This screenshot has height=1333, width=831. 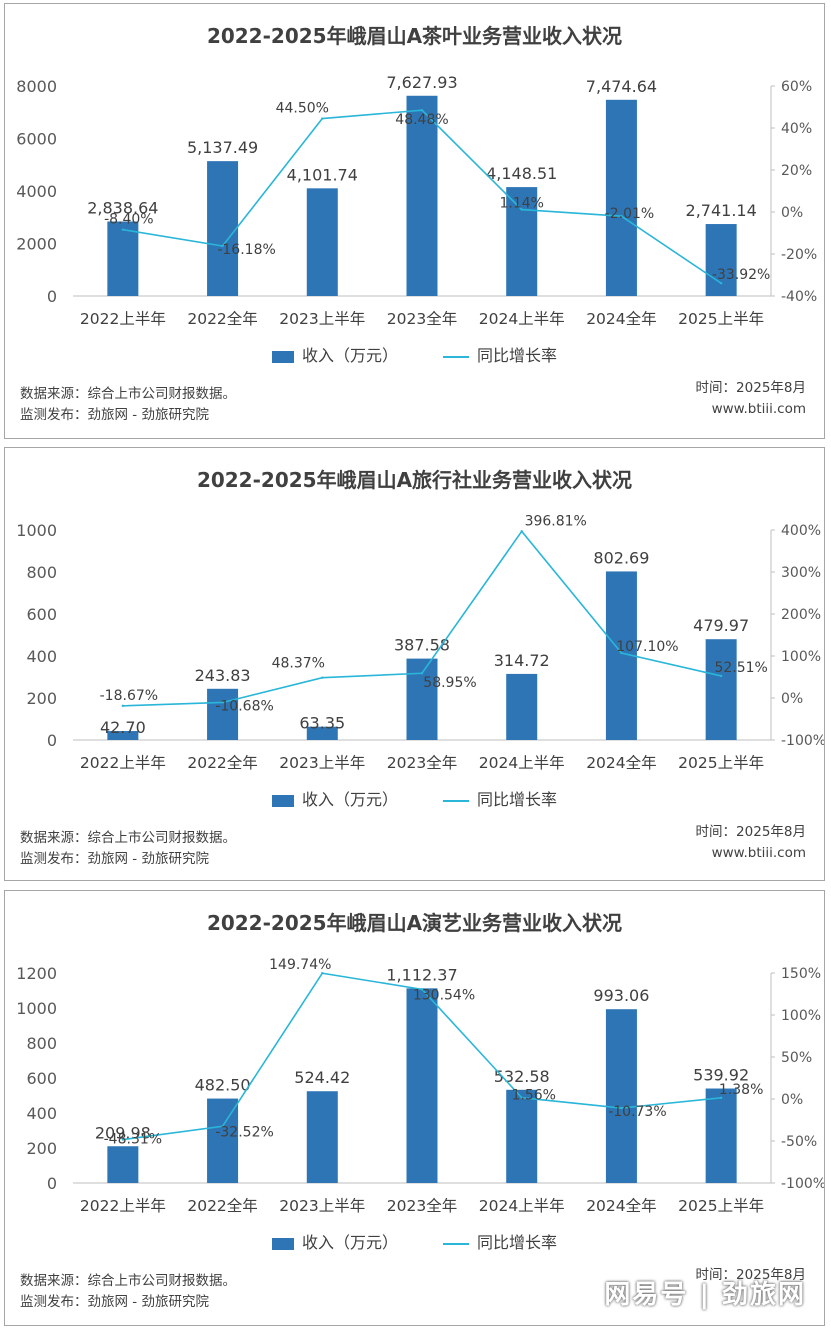 What do you see at coordinates (128, 1281) in the screenshot?
I see `footer-source: 数据来源：综合上市公司财报数据。` at bounding box center [128, 1281].